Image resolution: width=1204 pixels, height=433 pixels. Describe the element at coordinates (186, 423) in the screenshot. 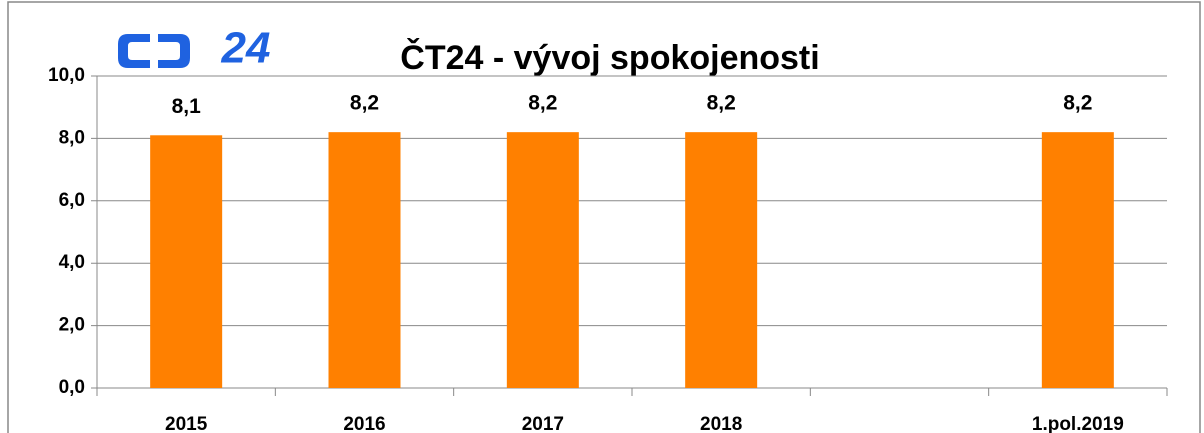

I see `x-tick-label: 2015` at that location.